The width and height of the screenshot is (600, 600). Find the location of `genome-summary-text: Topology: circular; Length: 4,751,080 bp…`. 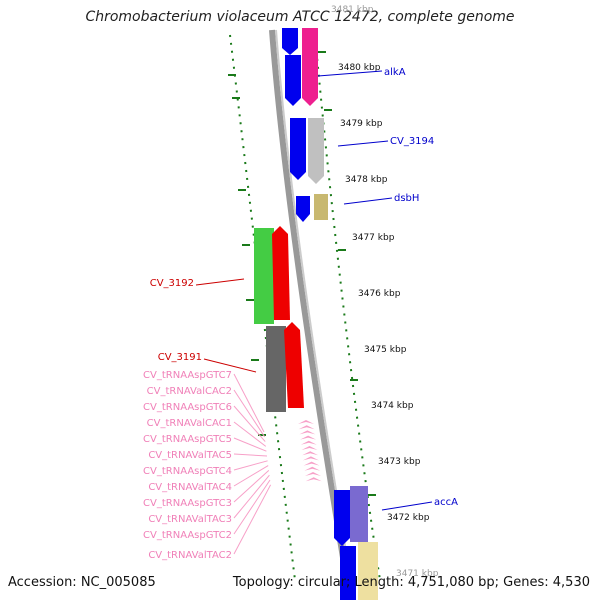

genome-summary-text: Topology: circular; Length: 4,751,080 bp… is located at coordinates (411, 582).